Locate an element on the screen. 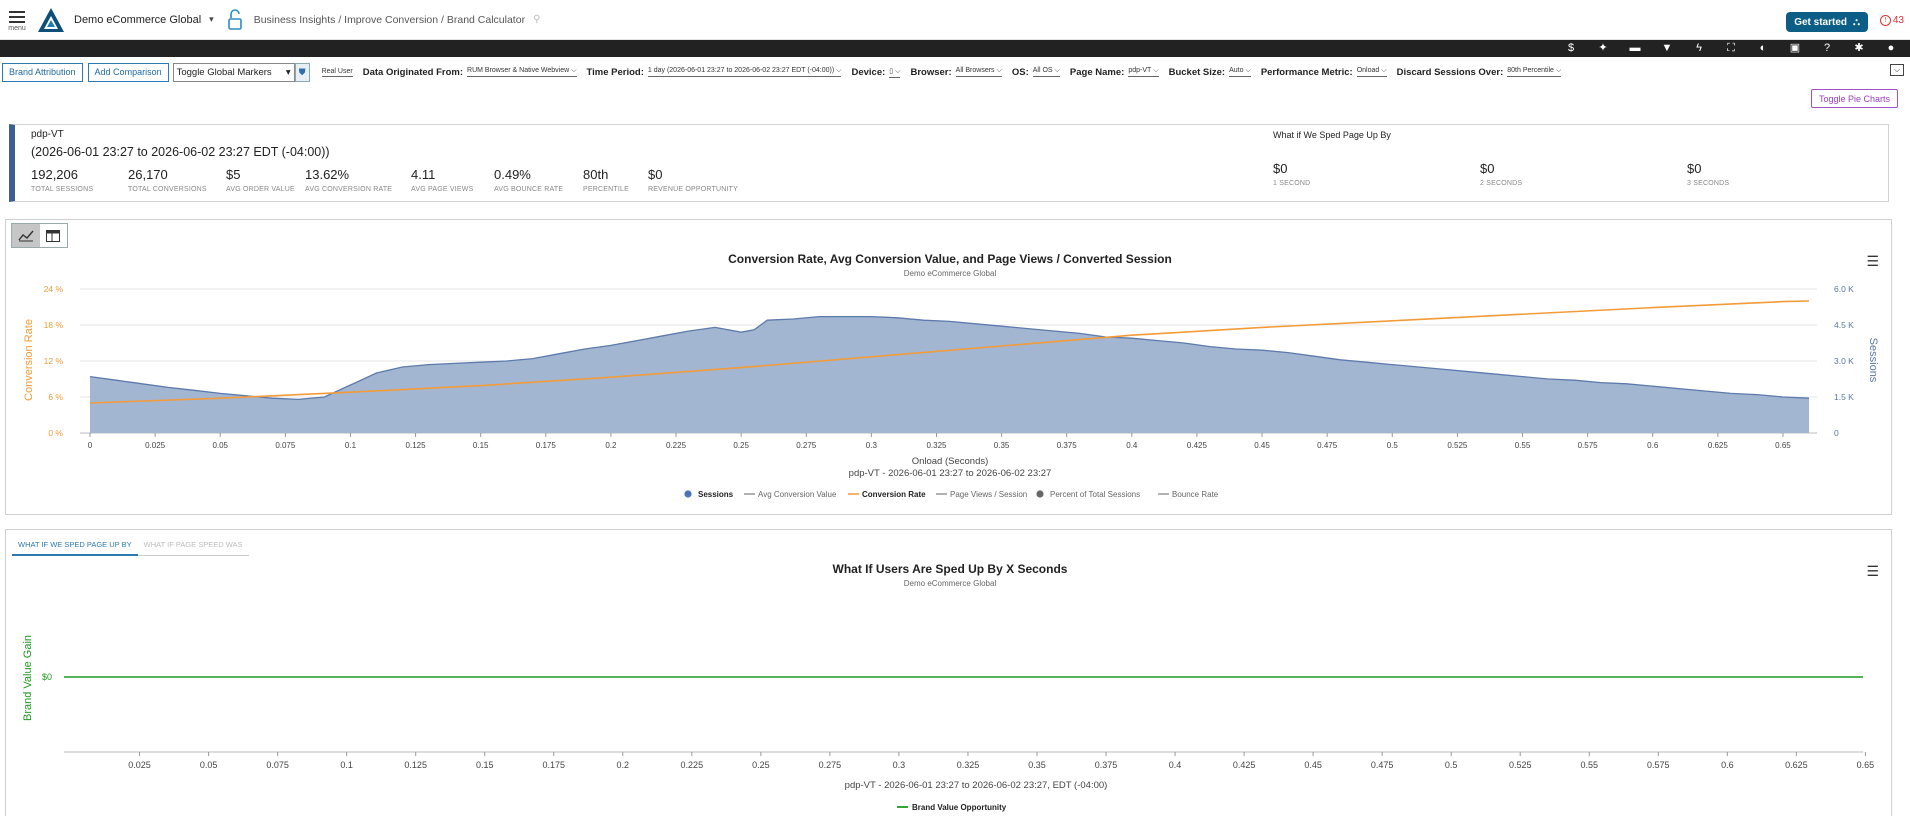 The height and width of the screenshot is (817, 1910). menu-button: menu is located at coordinates (17, 20).